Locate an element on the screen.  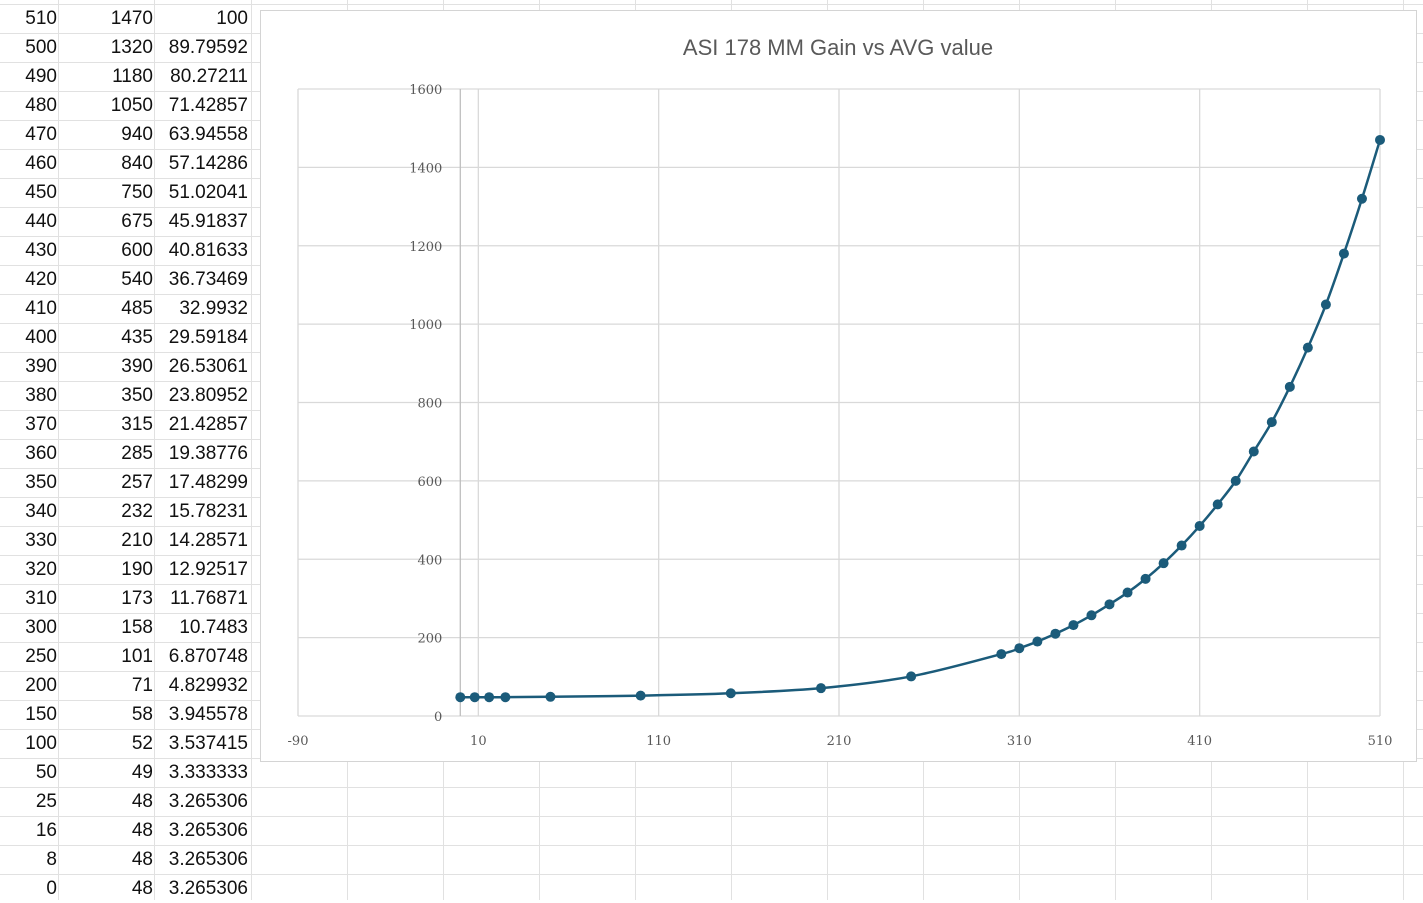
sheet-cell: 315 is located at coordinates (137, 424).